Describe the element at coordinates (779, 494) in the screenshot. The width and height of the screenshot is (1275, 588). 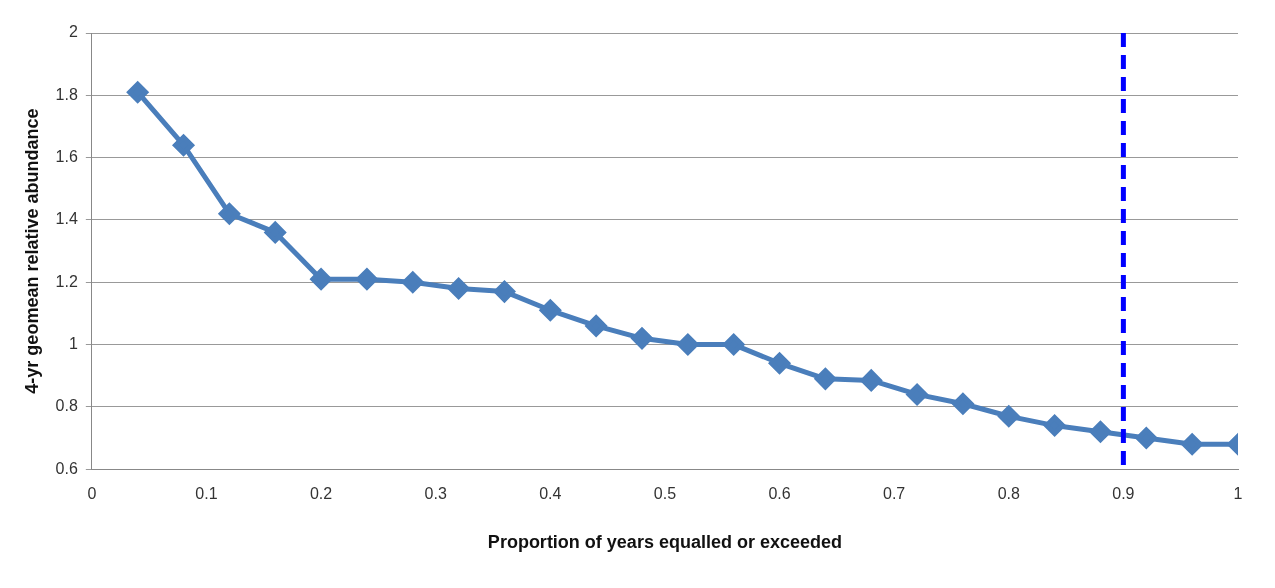
I see `x-tick-label: 0.6` at that location.